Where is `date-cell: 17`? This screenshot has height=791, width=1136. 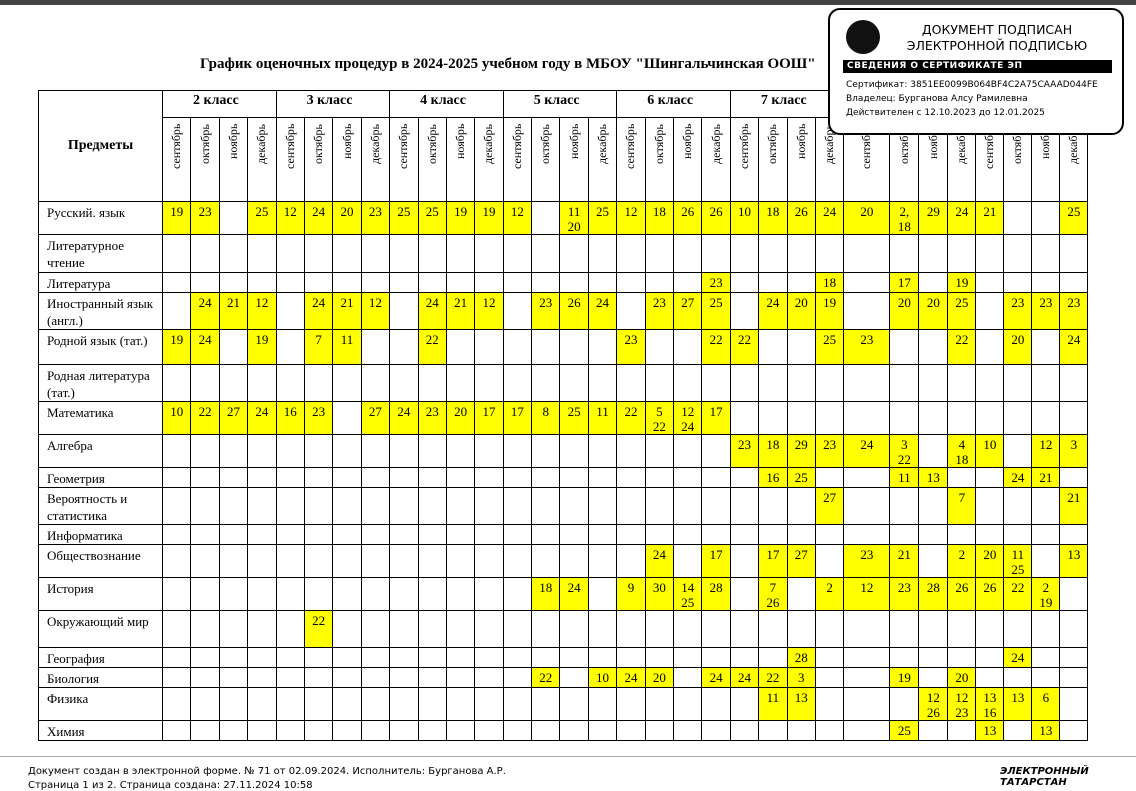 date-cell: 17 is located at coordinates (904, 282).